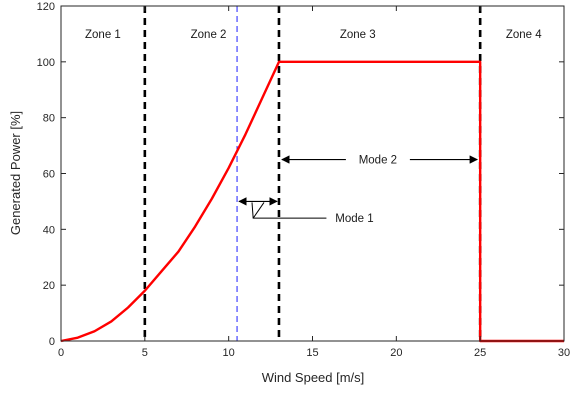 This screenshot has width=570, height=394. Describe the element at coordinates (15, 173) in the screenshot. I see `y-axis-title: Generated Power [%]` at that location.